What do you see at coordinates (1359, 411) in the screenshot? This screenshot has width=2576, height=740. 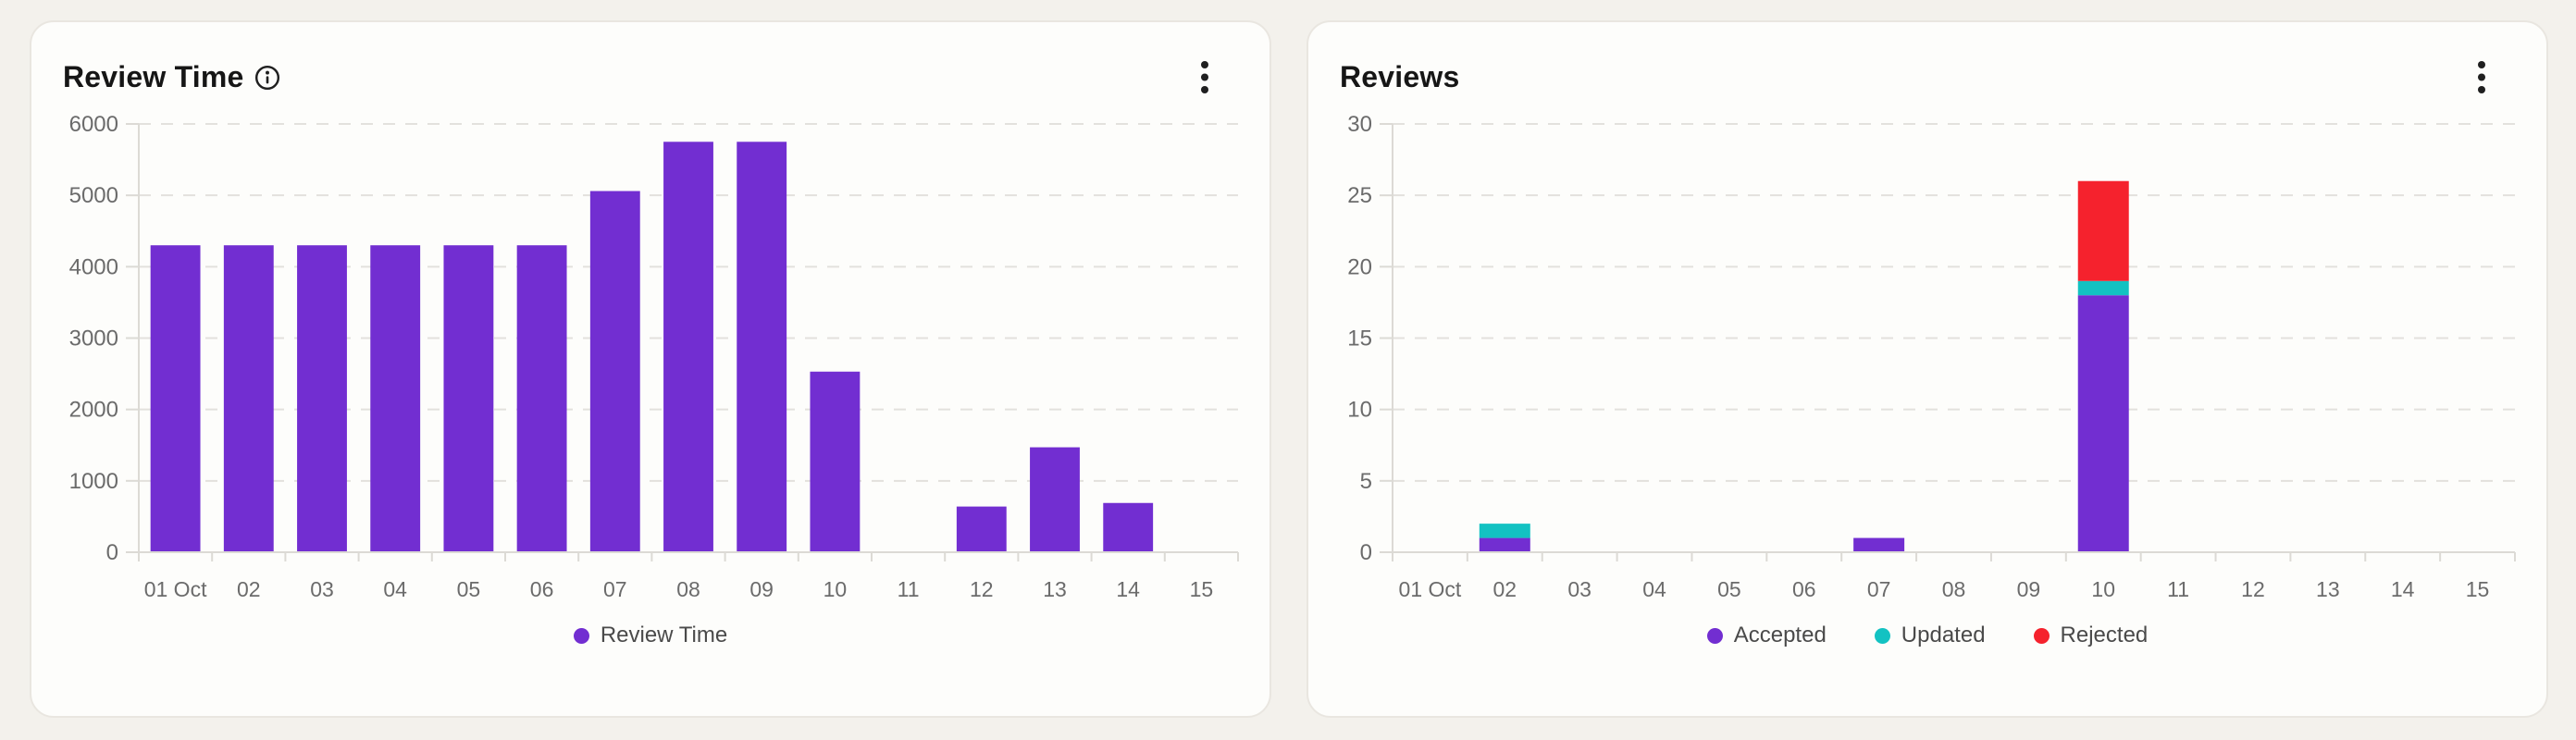 I see `y-axis-label: 10` at bounding box center [1359, 411].